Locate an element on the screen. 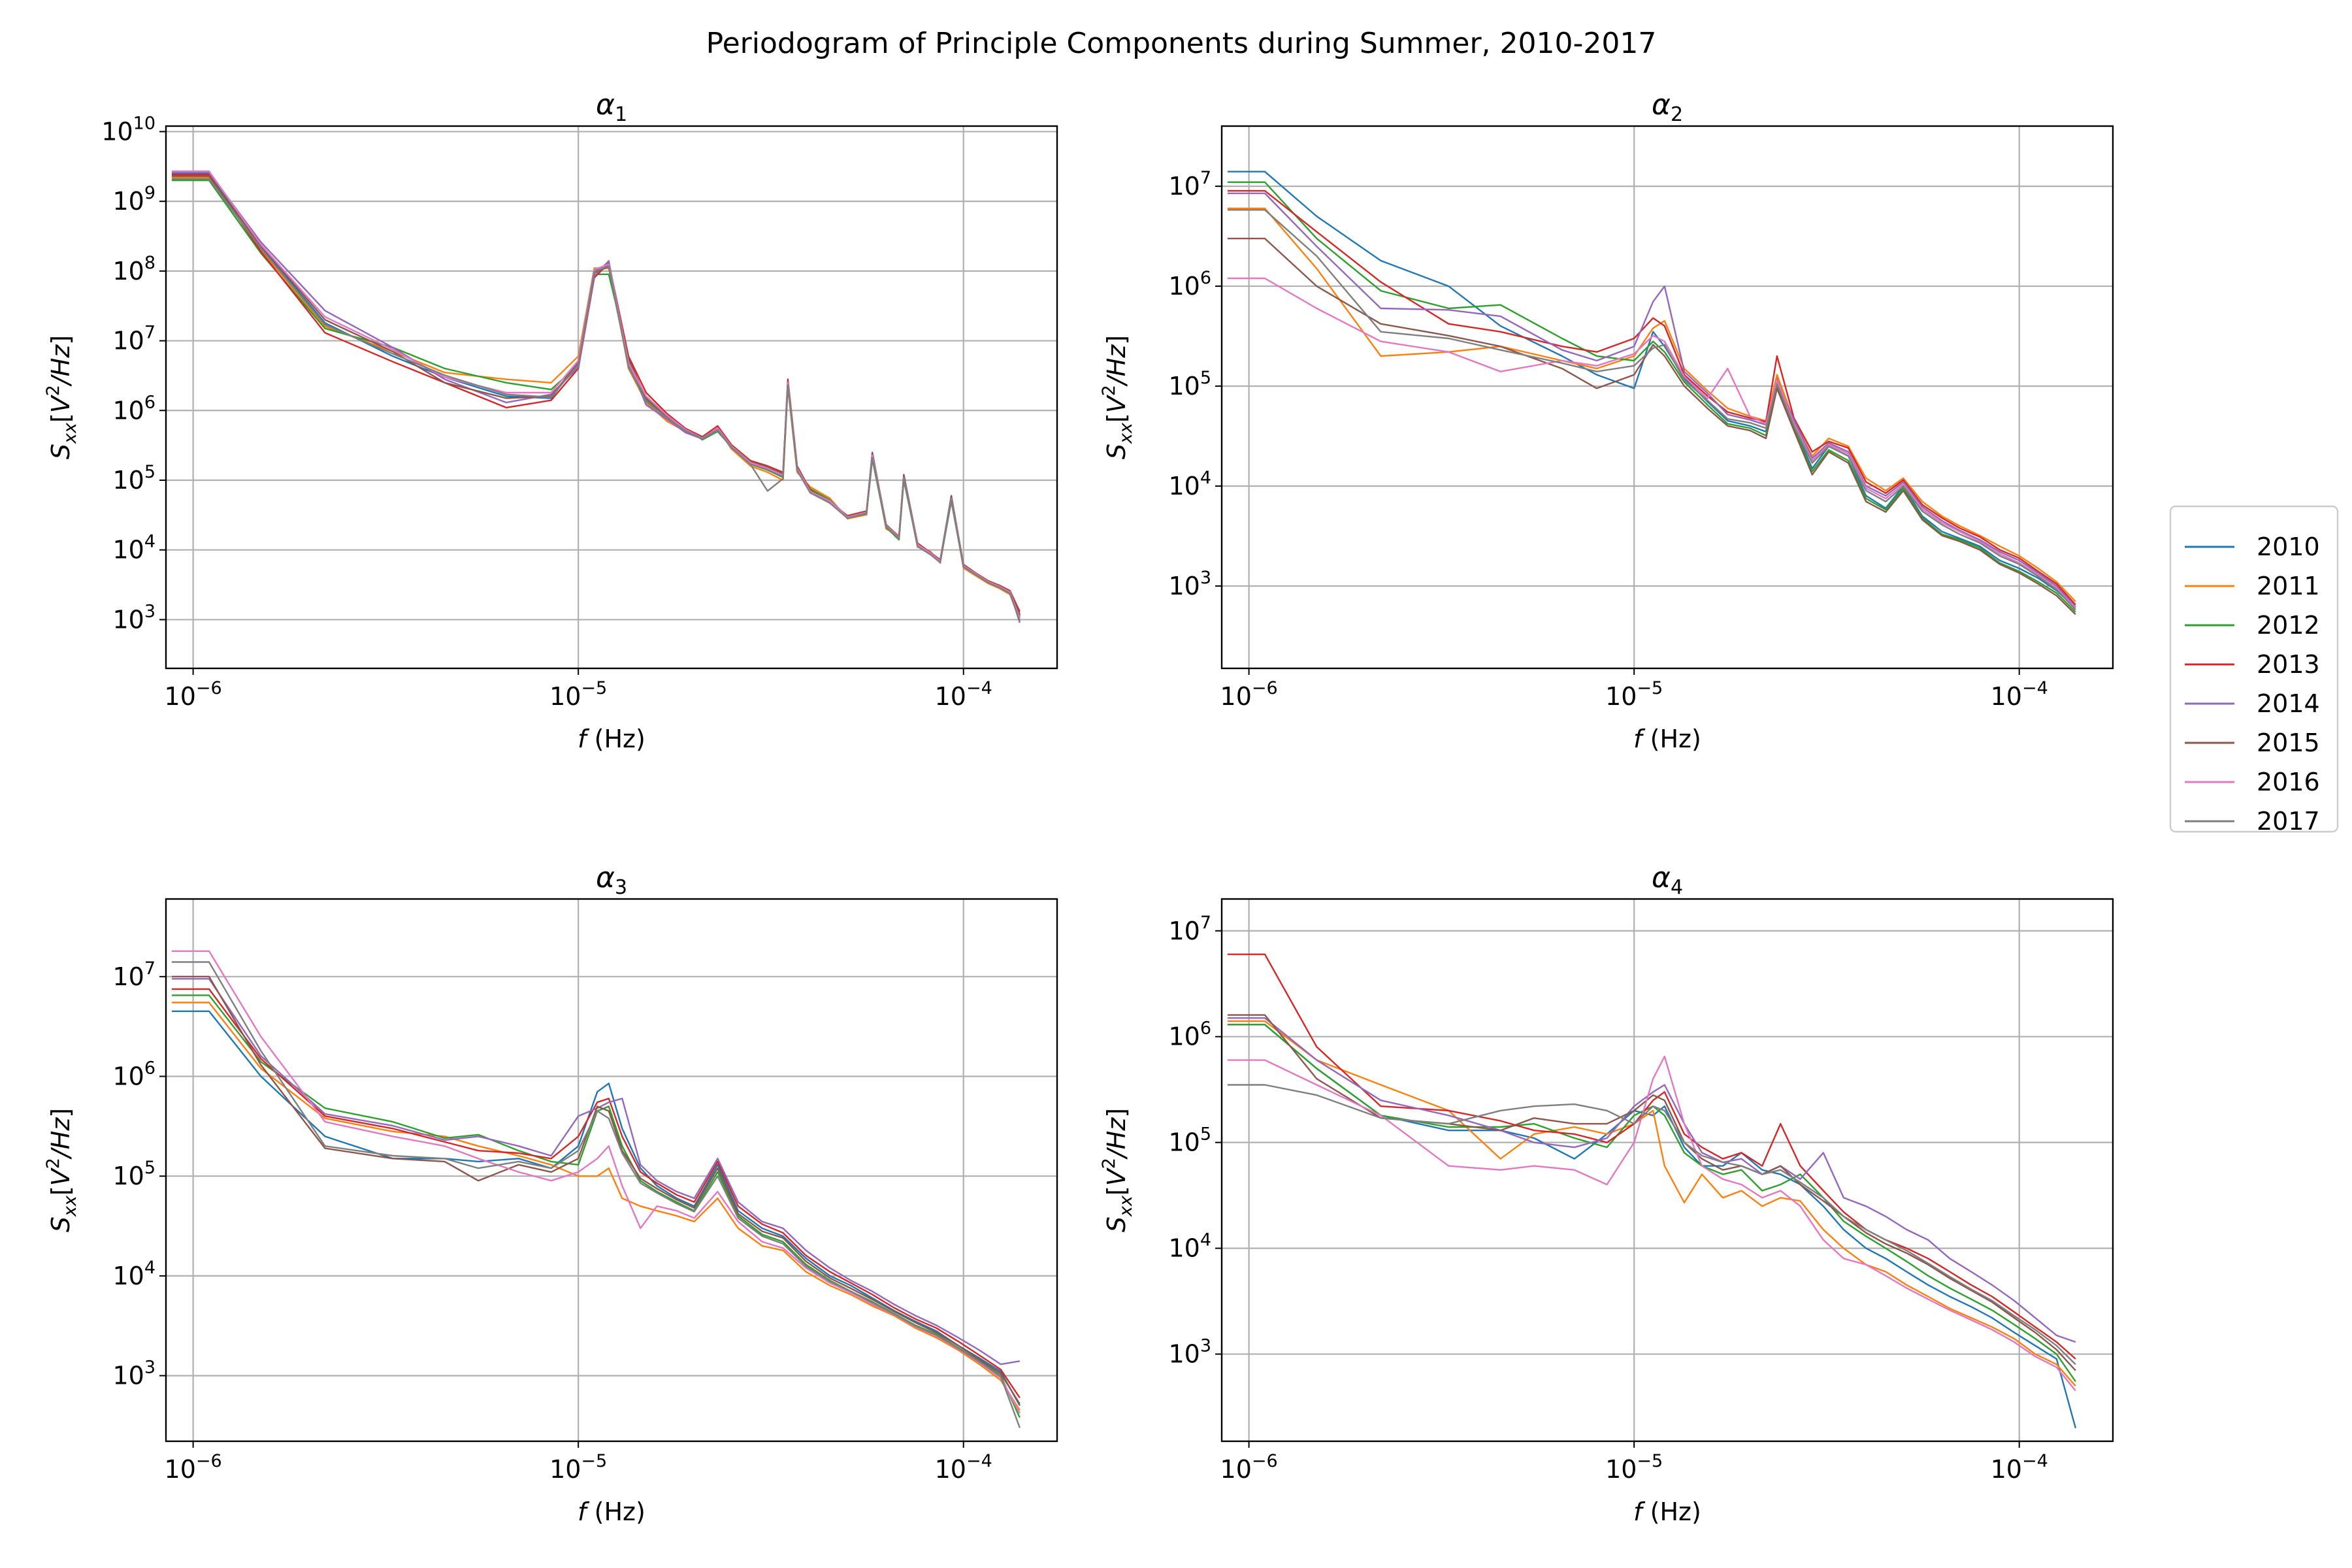 This screenshot has height=1568, width=2352. legend-label: 2015 is located at coordinates (2288, 742).